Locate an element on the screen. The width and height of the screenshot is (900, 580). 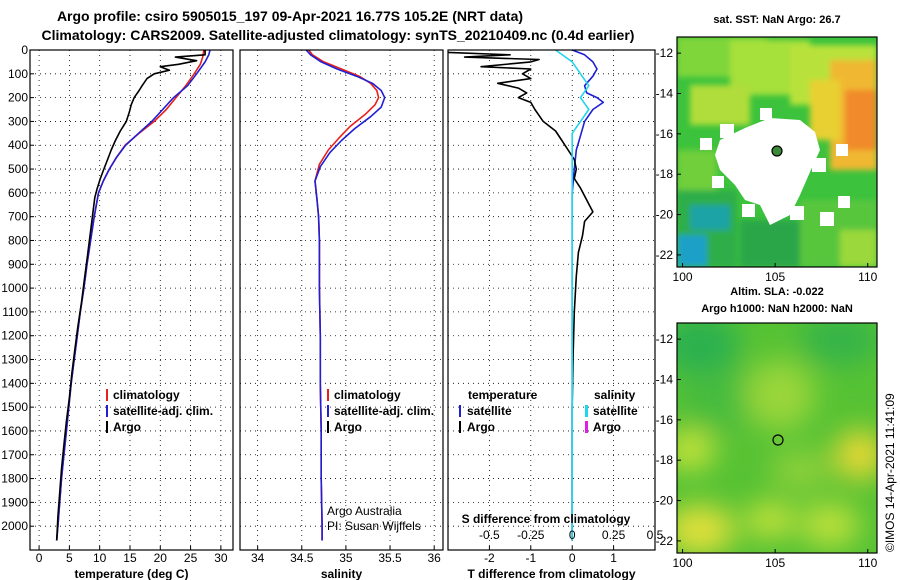
secondary-tick-label: -0.25 is located at coordinates (531, 535).